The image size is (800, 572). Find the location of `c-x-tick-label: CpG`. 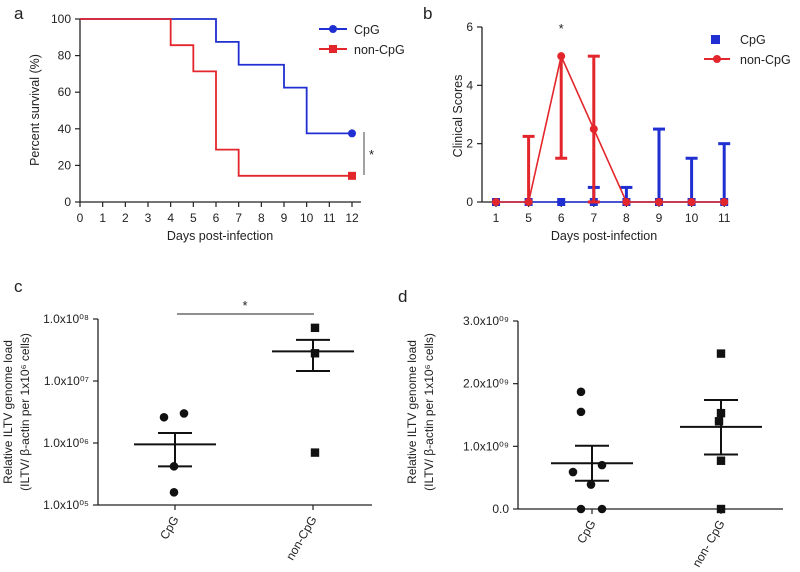

c-x-tick-label: CpG is located at coordinates (169, 528).